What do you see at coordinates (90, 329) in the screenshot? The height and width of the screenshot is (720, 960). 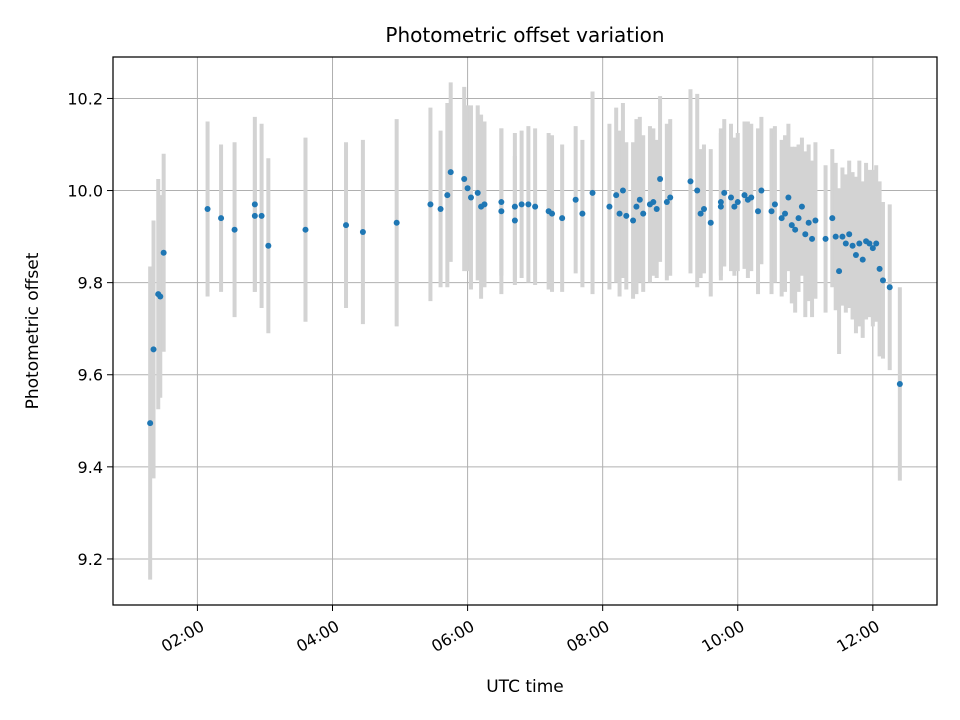 I see `y-axis-ticks: 9.2 9.4 9.6 9.8 10.0 10.2` at bounding box center [90, 329].